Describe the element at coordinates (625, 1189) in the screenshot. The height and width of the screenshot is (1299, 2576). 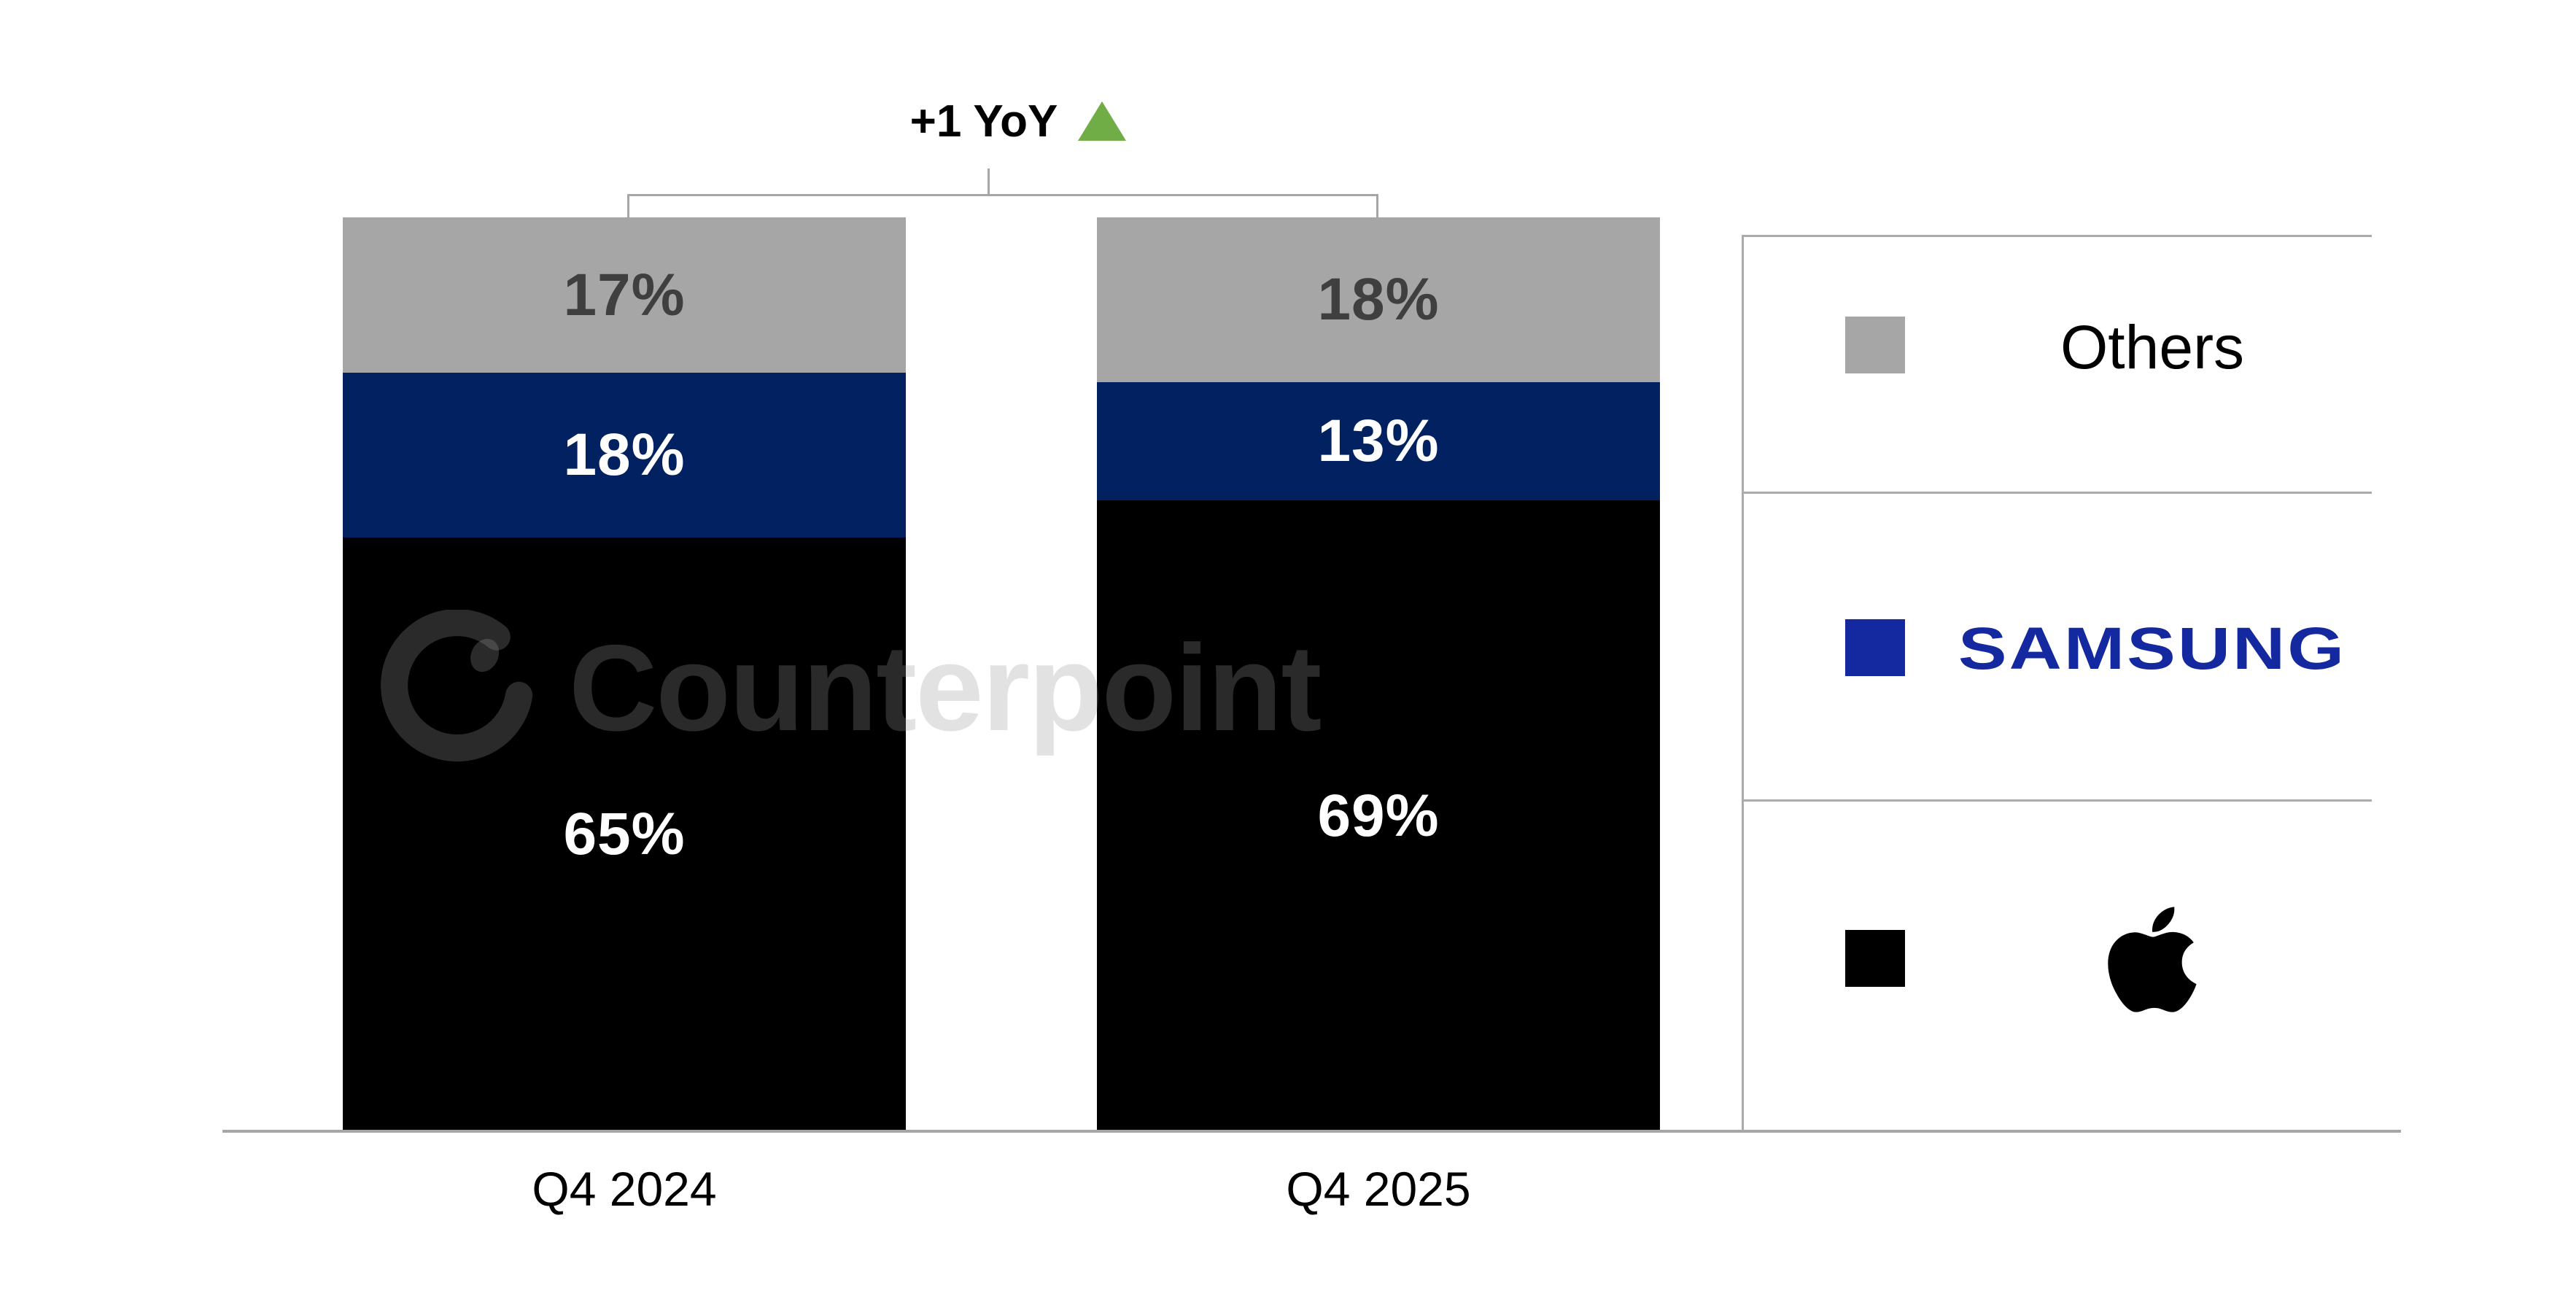
I see `x-axis-label-q4-2024: Q4 2024` at that location.